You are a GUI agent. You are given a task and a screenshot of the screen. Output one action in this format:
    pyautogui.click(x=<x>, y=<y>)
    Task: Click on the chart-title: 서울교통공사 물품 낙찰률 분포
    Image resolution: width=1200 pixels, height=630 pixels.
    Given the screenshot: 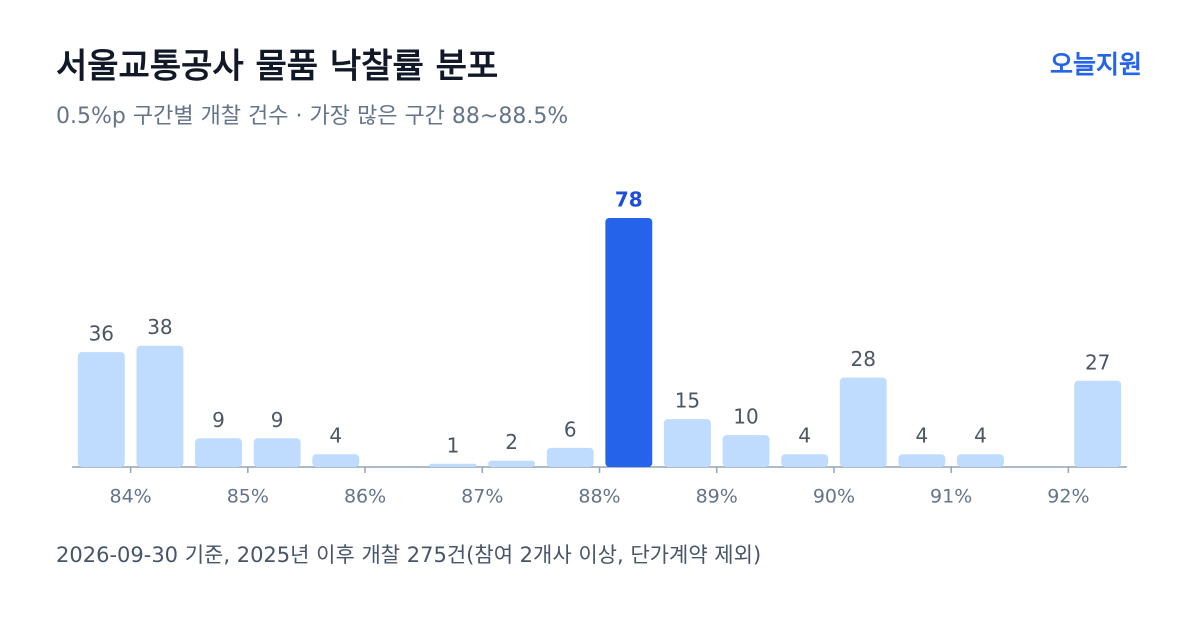 What is the action you would take?
    pyautogui.click(x=277, y=67)
    